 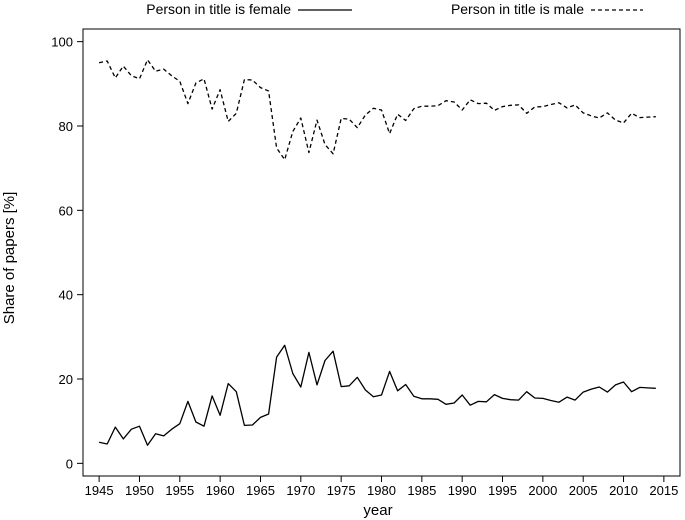 What do you see at coordinates (341, 490) in the screenshot?
I see `x-tick-label: 1975` at bounding box center [341, 490].